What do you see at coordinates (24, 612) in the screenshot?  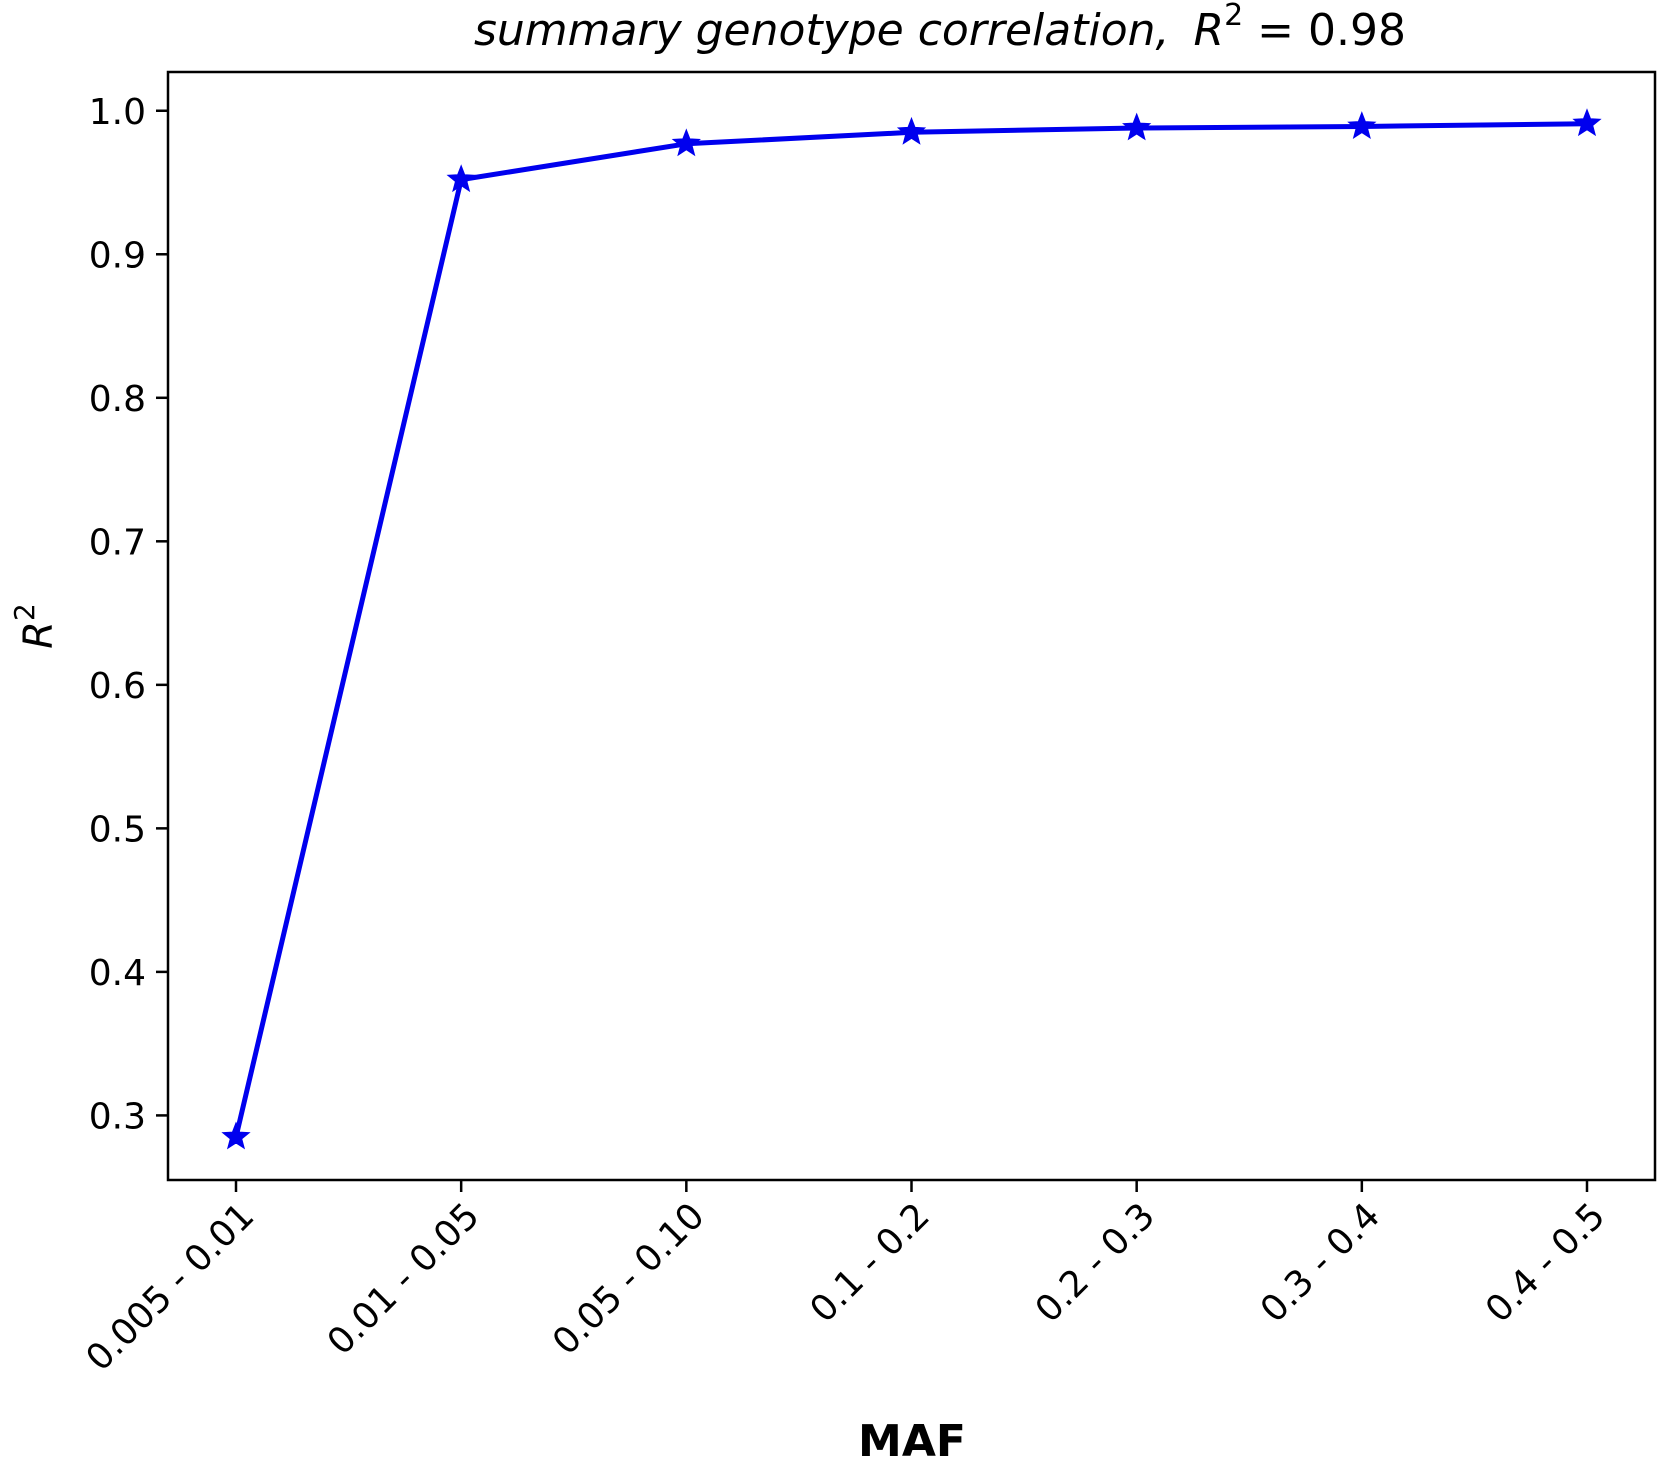 I see `y-axis-label-sup: 2` at bounding box center [24, 612].